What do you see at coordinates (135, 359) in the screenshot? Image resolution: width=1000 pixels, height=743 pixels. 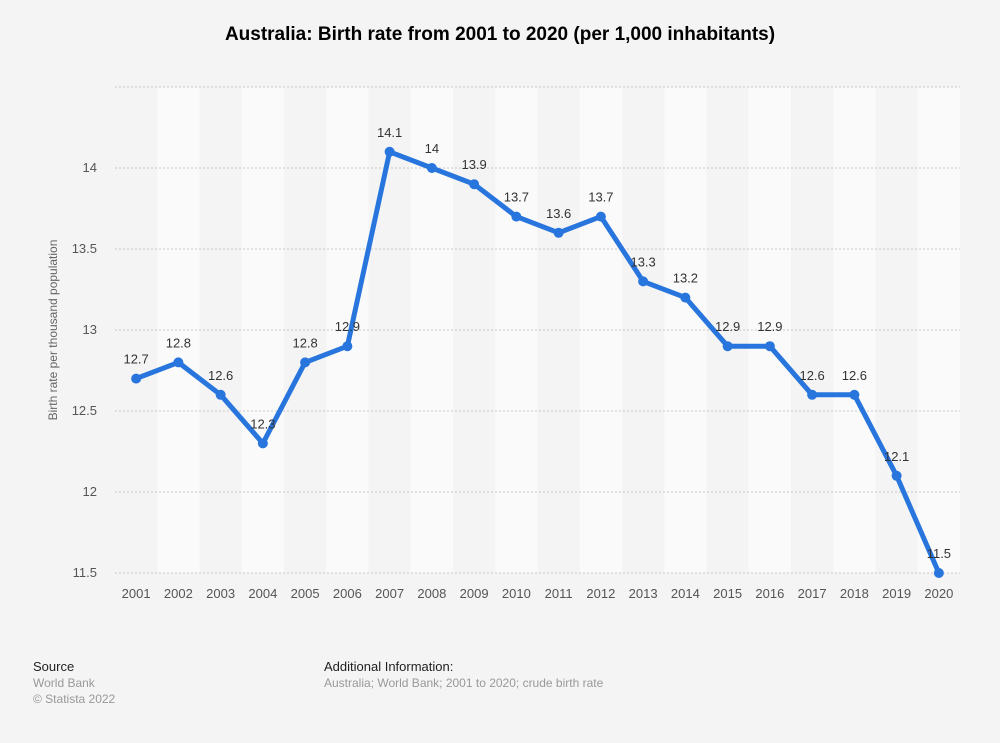 I see `data-label: 12.7` at bounding box center [135, 359].